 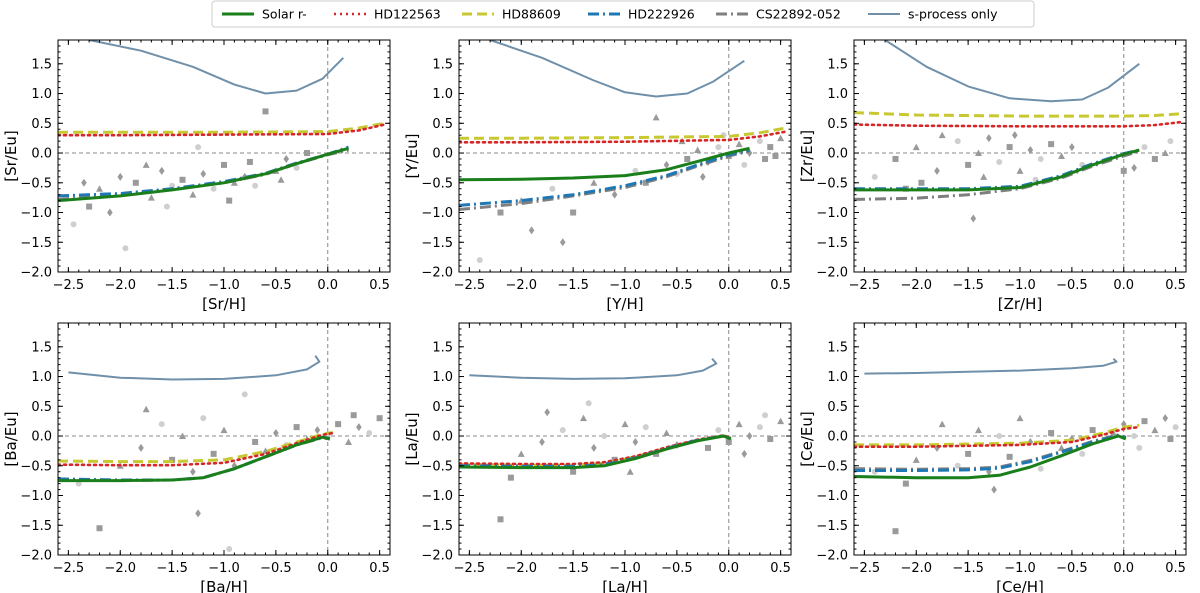 What do you see at coordinates (511, 14) in the screenshot?
I see `legend-entry: HD88609` at bounding box center [511, 14].